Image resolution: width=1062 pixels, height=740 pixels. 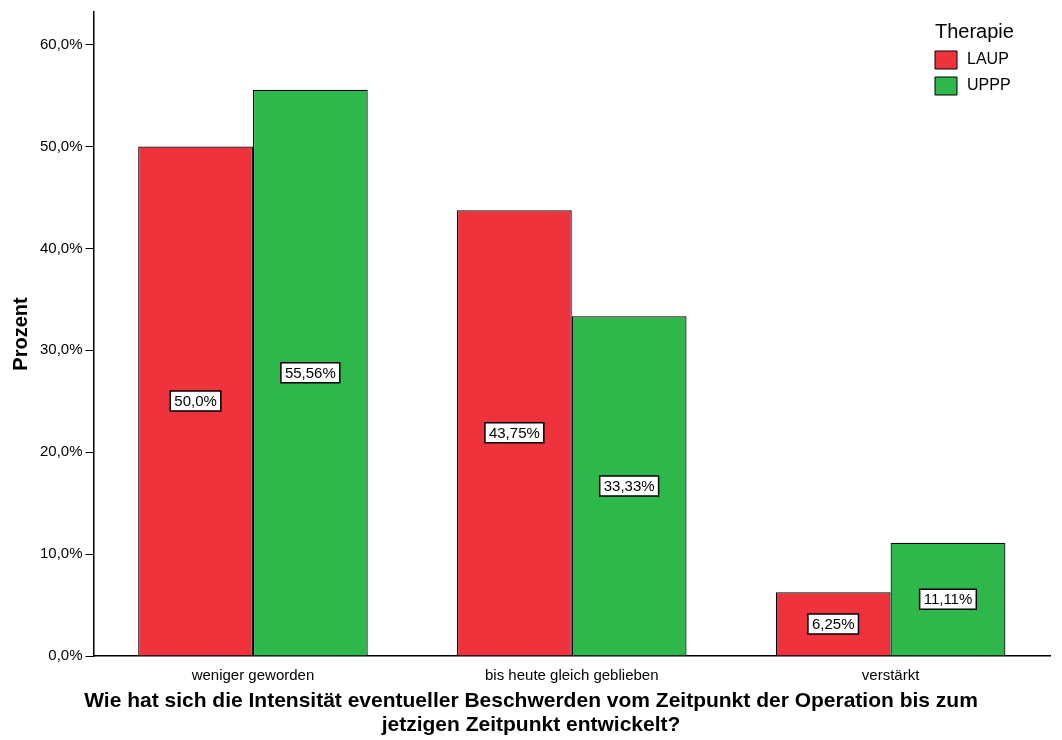 I want to click on data-label: 6,25%, so click(x=833, y=624).